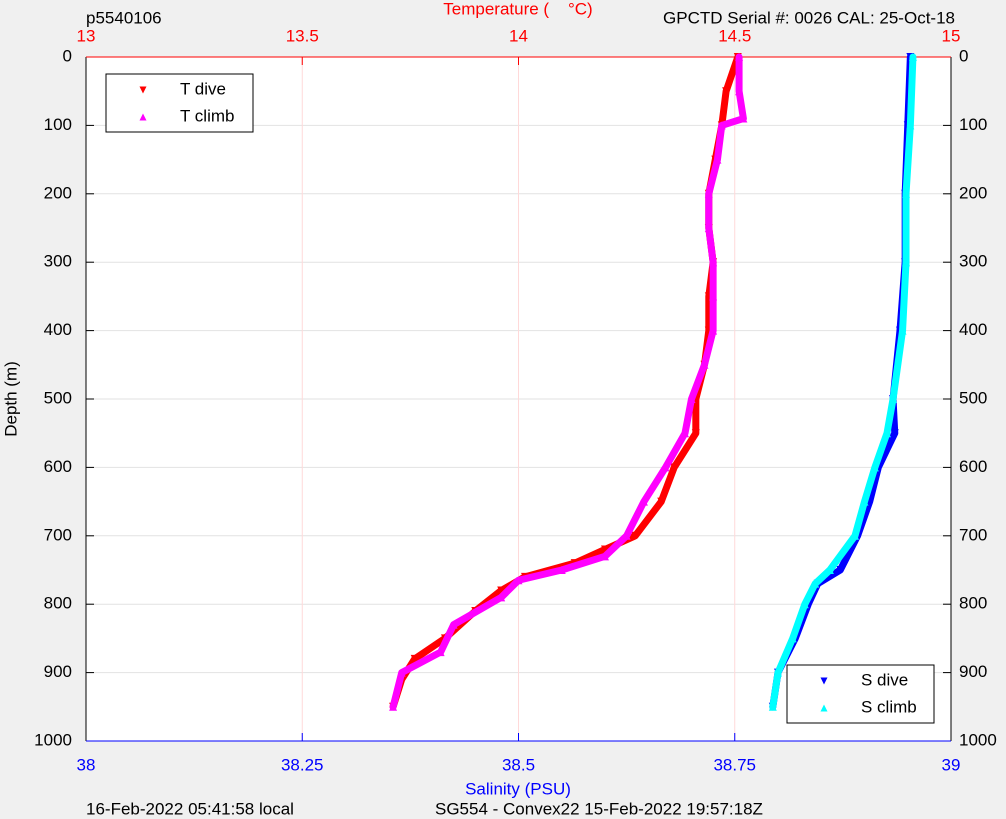  Describe the element at coordinates (973, 534) in the screenshot. I see `y-tick-label-right: 700` at that location.